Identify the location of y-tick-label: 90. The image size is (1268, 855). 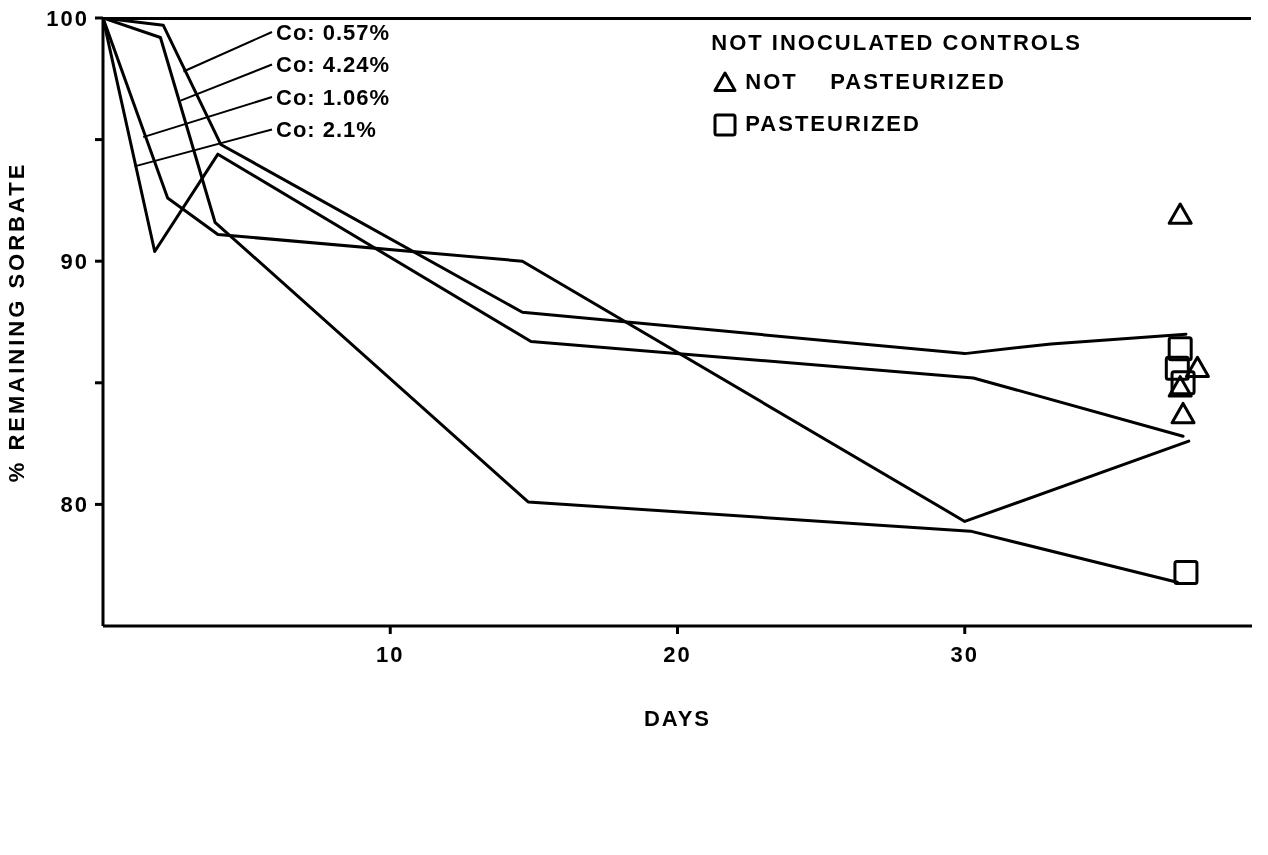
(74, 262).